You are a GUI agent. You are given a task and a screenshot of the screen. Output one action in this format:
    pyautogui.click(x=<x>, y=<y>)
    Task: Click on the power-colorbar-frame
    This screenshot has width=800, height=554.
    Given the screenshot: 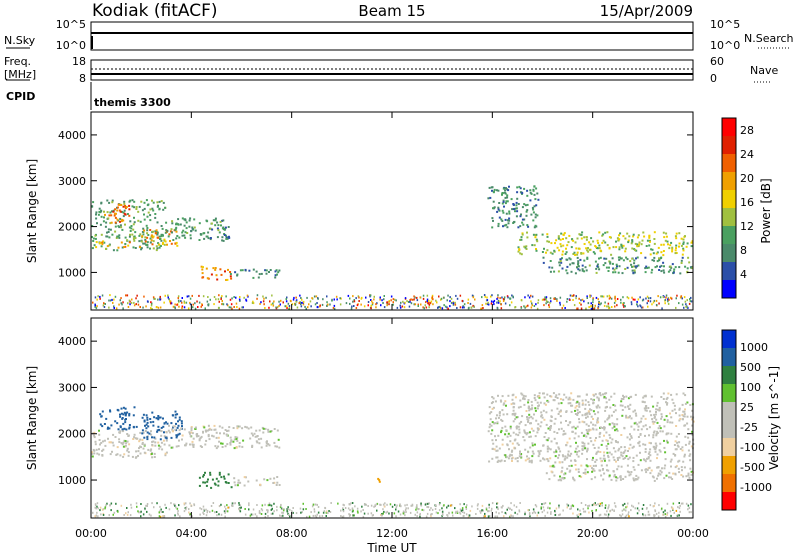 What is the action you would take?
    pyautogui.click(x=729, y=208)
    